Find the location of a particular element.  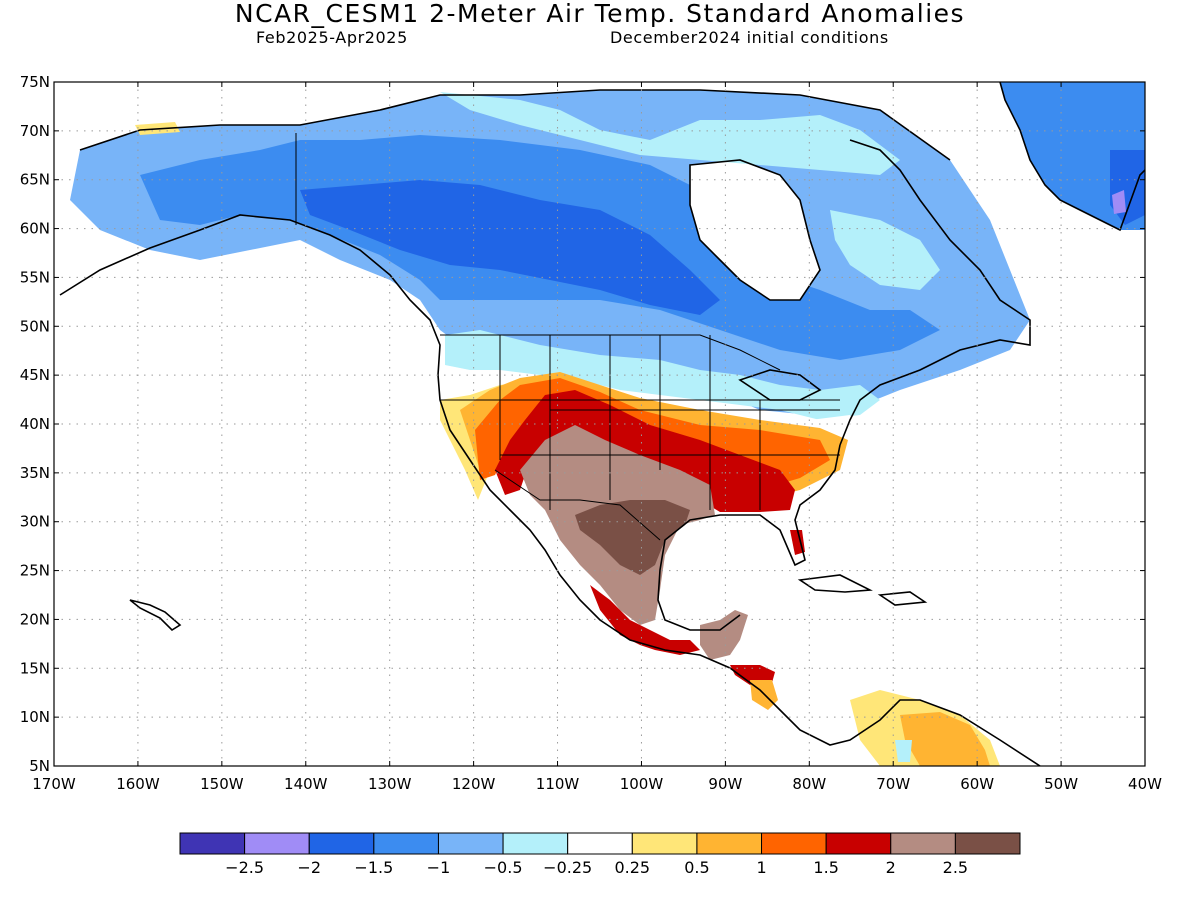

lat-tick-label: 50N is located at coordinates (35, 326).